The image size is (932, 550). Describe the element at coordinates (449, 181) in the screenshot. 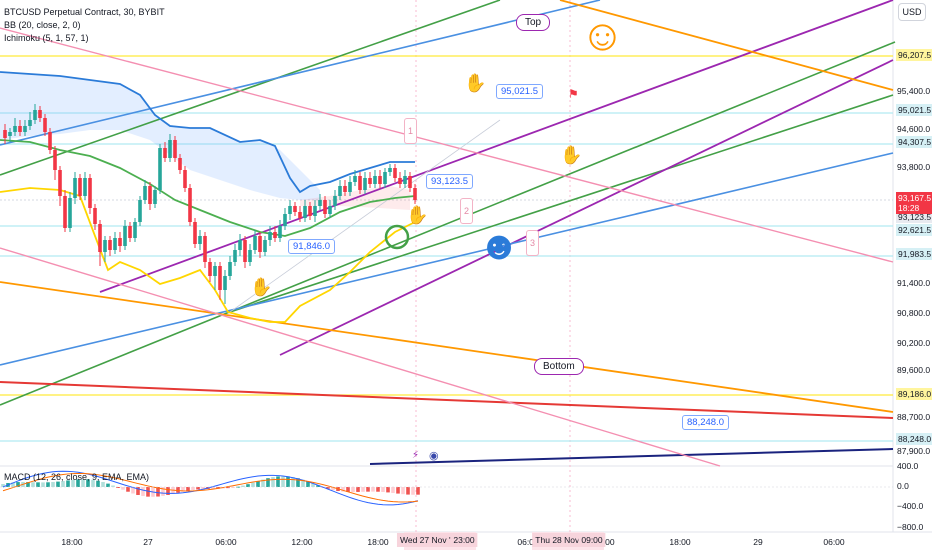

I see `price-callout-label: 93,123.5` at that location.